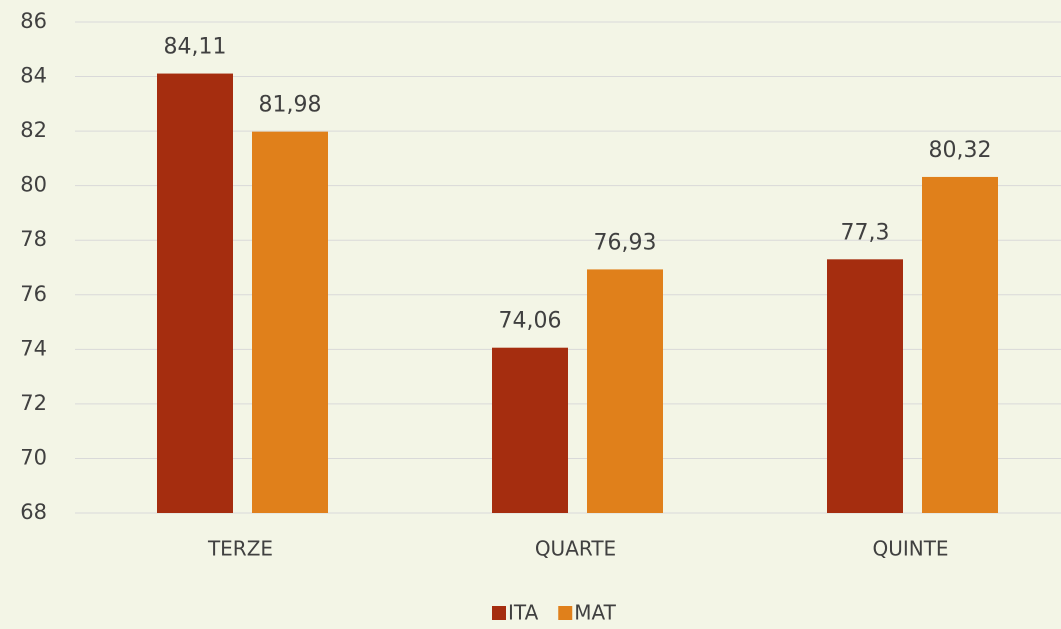 The height and width of the screenshot is (629, 1061). Describe the element at coordinates (33, 76) in the screenshot. I see `y-tick-label: 84` at that location.